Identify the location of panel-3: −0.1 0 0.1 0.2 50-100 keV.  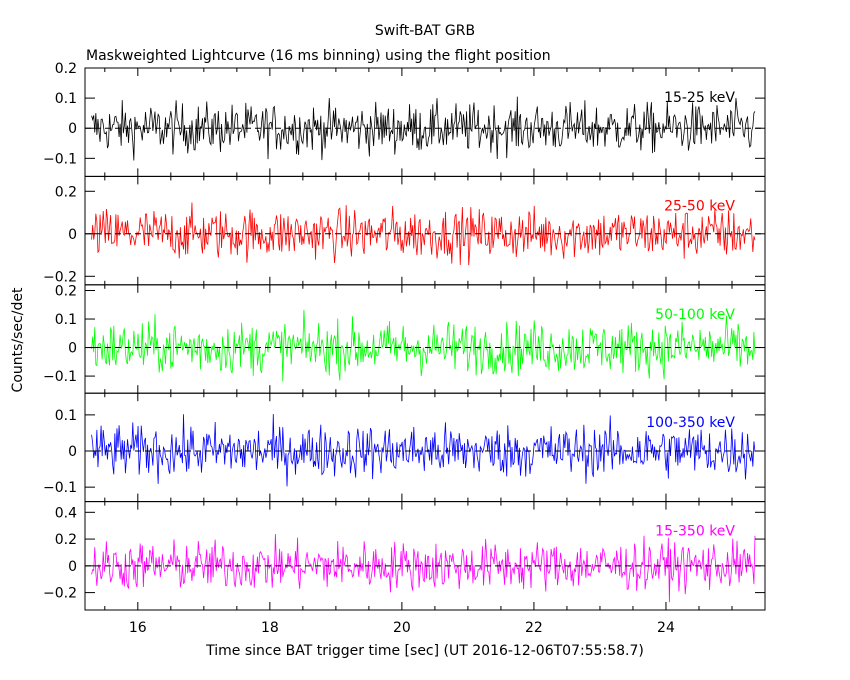
(404, 339).